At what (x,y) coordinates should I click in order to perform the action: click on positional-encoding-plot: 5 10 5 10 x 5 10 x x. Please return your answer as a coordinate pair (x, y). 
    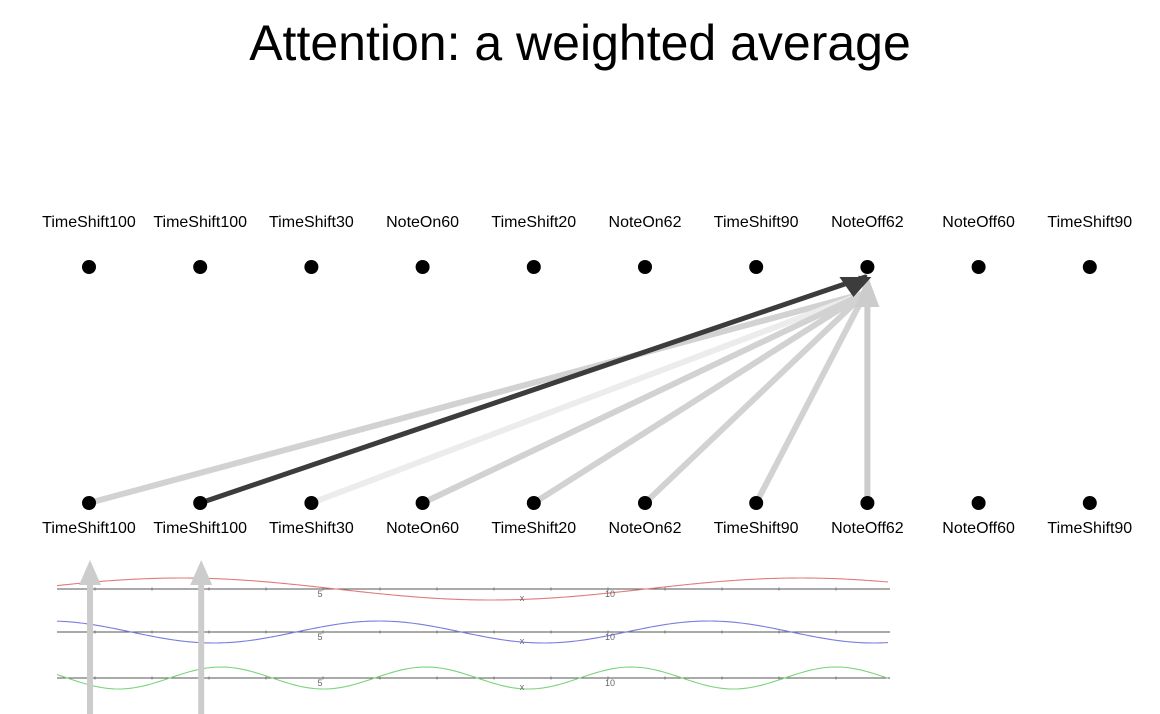
    Looking at the image, I should click on (473, 634).